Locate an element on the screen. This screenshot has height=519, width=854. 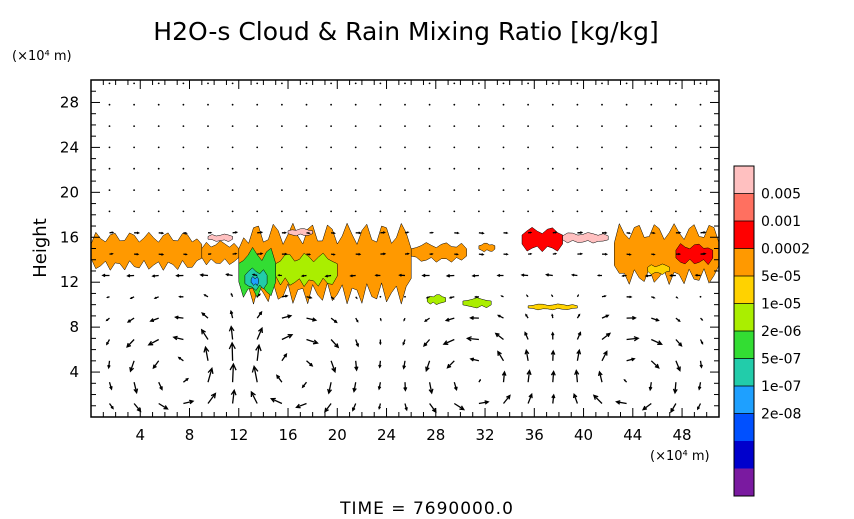
y-tick-label: 24 is located at coordinates (69, 147).